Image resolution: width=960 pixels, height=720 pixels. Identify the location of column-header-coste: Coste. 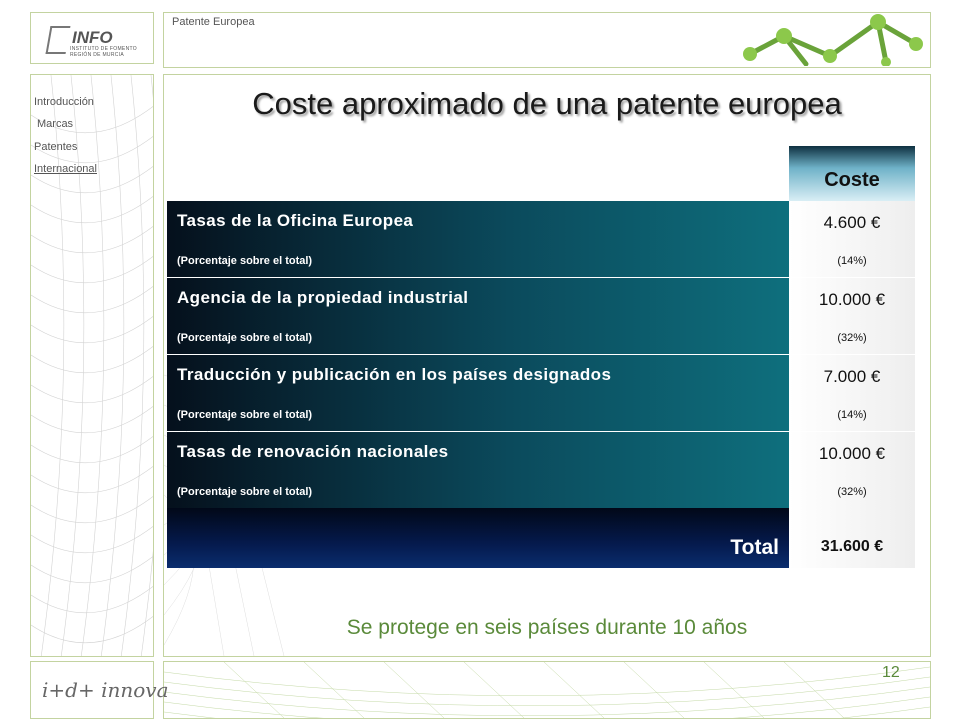
(852, 173).